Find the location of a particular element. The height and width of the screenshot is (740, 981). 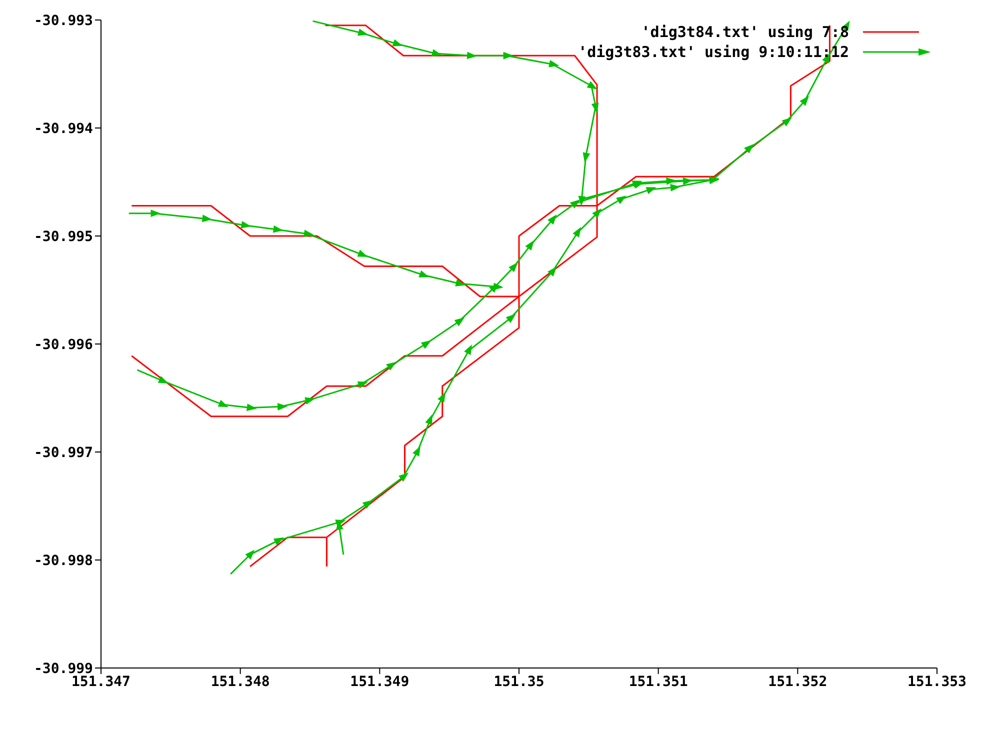

y-tick-label: -30.996 is located at coordinates (63, 344).